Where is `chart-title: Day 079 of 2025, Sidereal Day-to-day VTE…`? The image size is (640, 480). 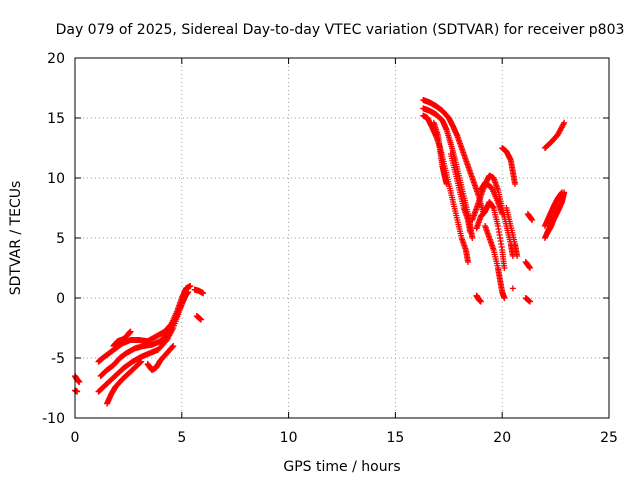
chart-title: Day 079 of 2025, Sidereal Day-to-day VTE… is located at coordinates (340, 30).